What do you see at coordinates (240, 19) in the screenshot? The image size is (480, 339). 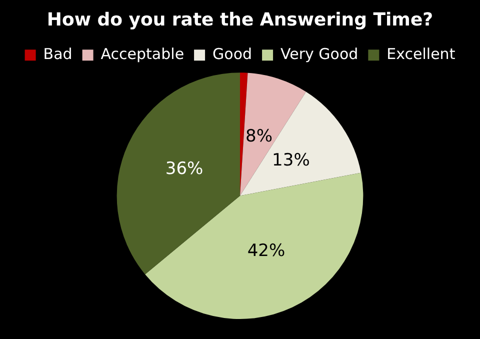 I see `chart-title: How do you rate the Answering Time?` at bounding box center [240, 19].